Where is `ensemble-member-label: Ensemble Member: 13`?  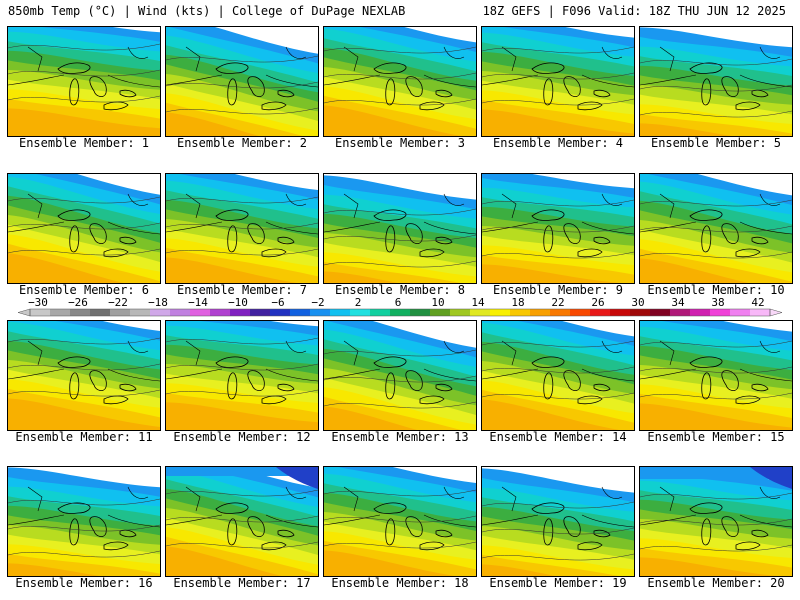 ensemble-member-label: Ensemble Member: 13 is located at coordinates (400, 437).